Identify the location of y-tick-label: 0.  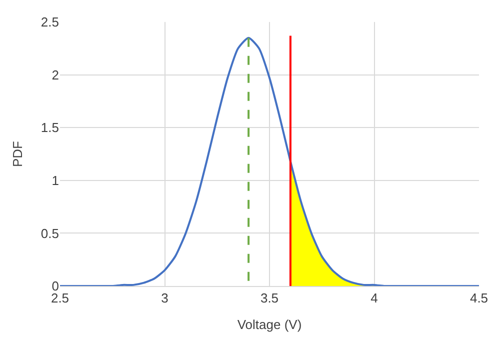
(55, 286).